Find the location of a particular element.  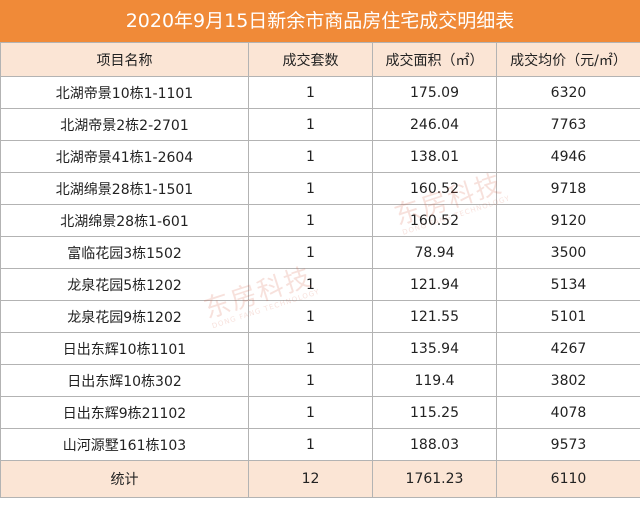

column-header-price: 成交均价（元/㎡） is located at coordinates (568, 59).